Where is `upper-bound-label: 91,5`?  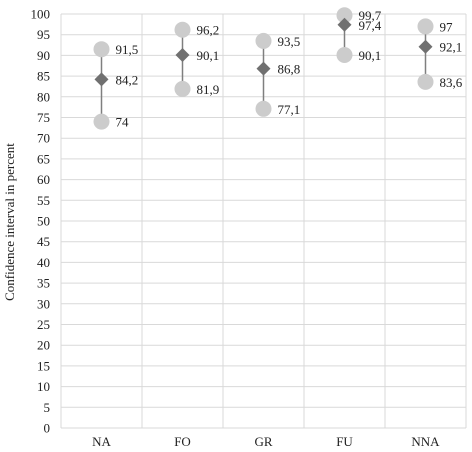
upper-bound-label: 91,5 is located at coordinates (127, 49).